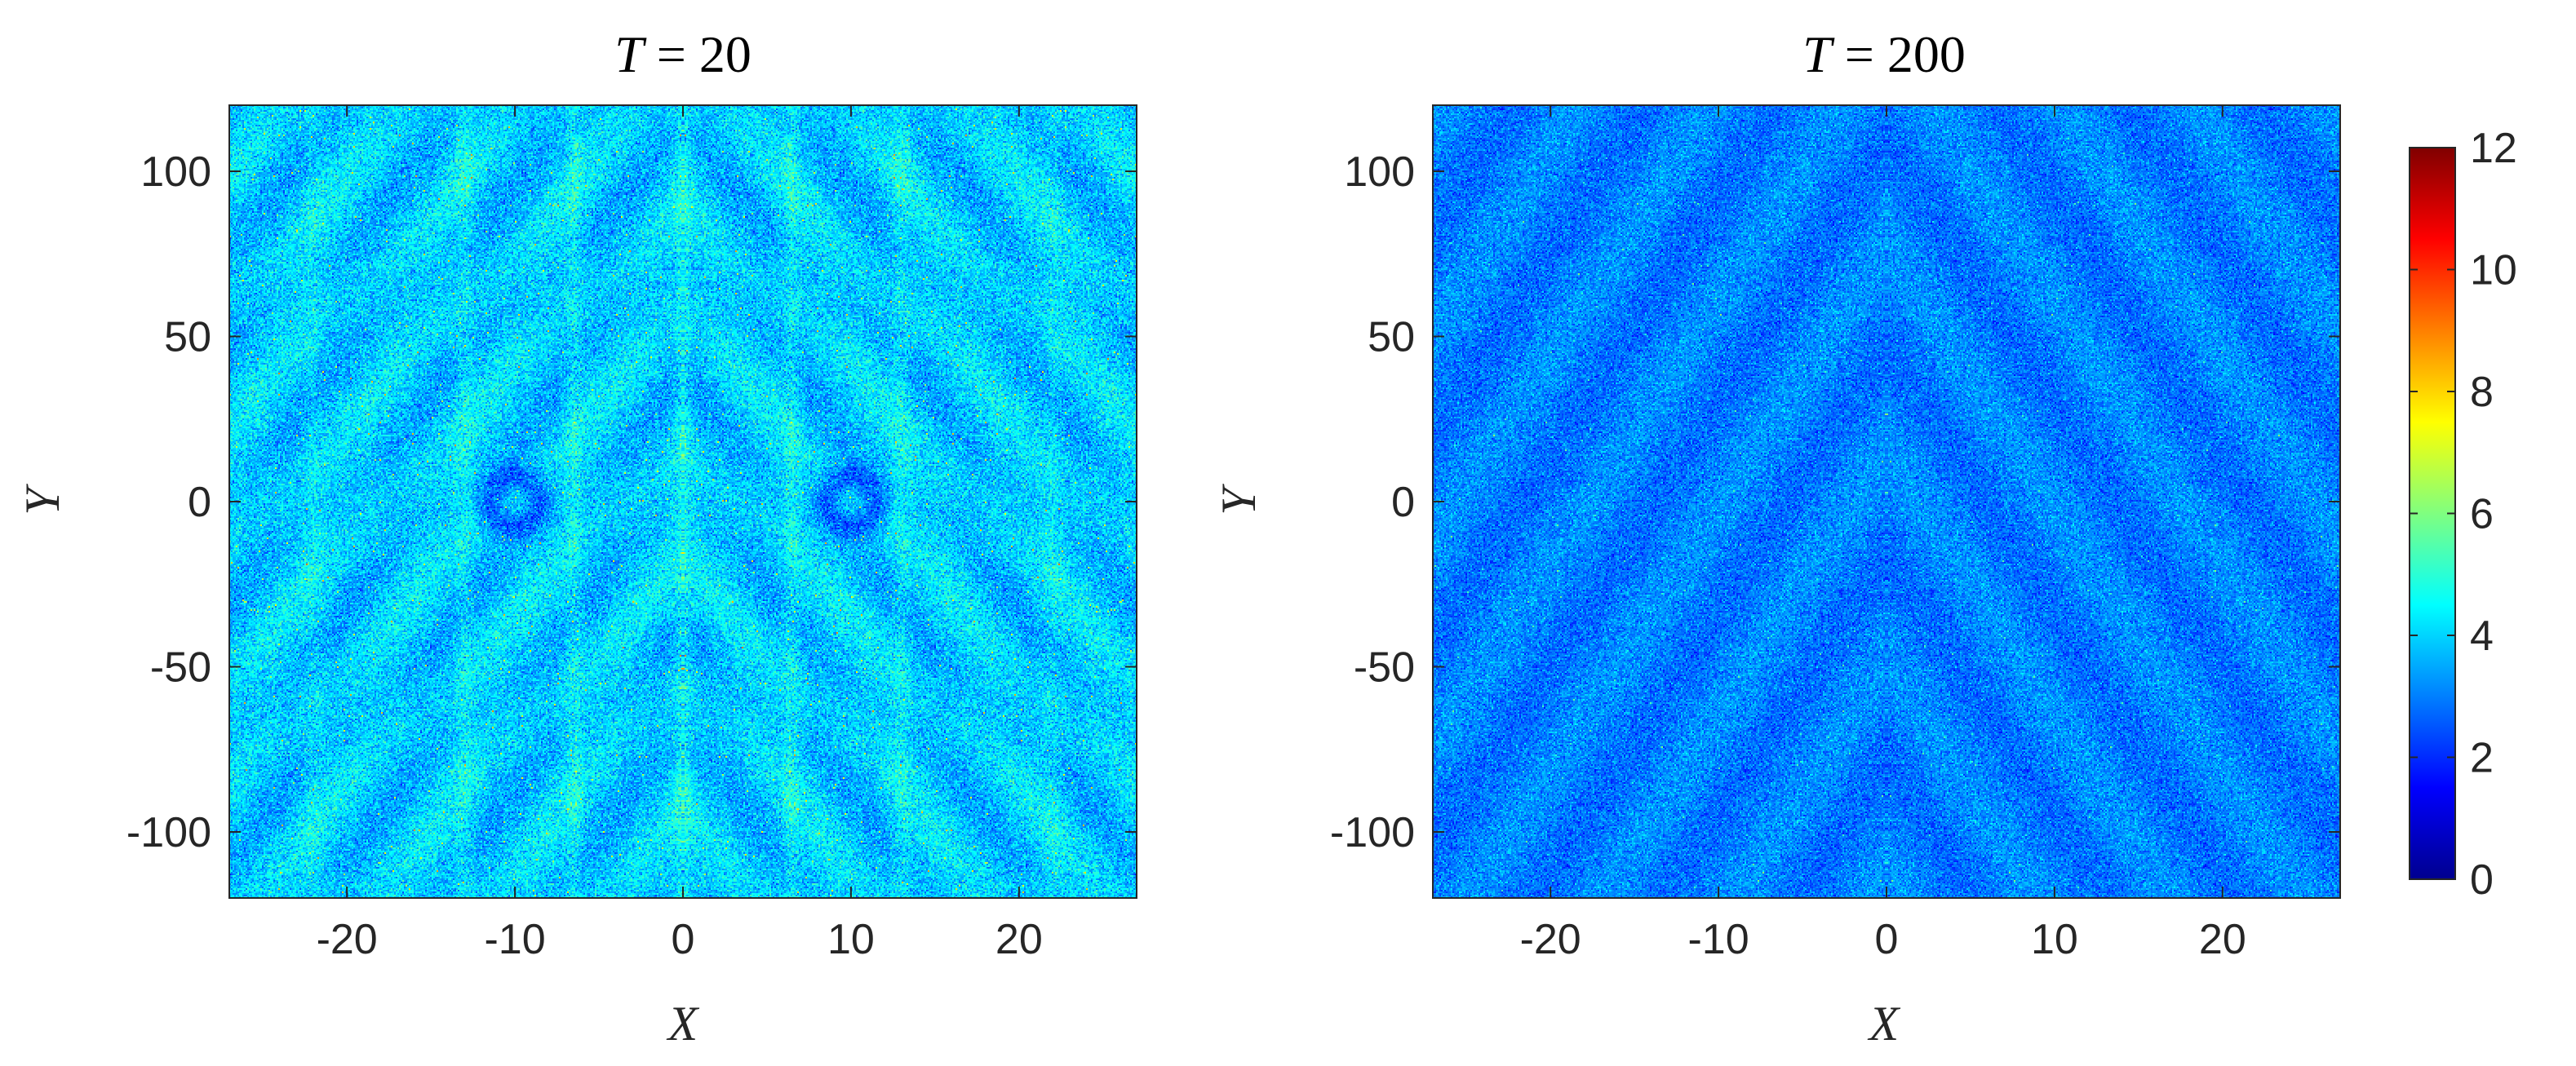  What do you see at coordinates (2482, 758) in the screenshot?
I see `colorbar-tick-label: 2` at bounding box center [2482, 758].